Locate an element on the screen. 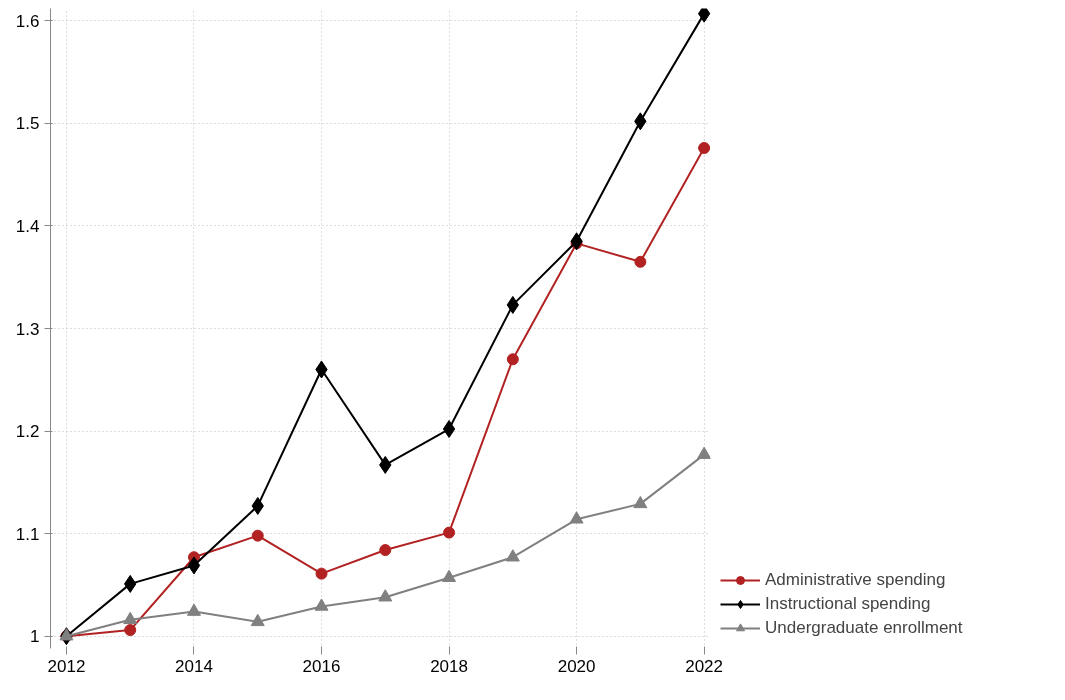 The width and height of the screenshot is (1065, 700). x-tick-label: 2012 is located at coordinates (66, 666).